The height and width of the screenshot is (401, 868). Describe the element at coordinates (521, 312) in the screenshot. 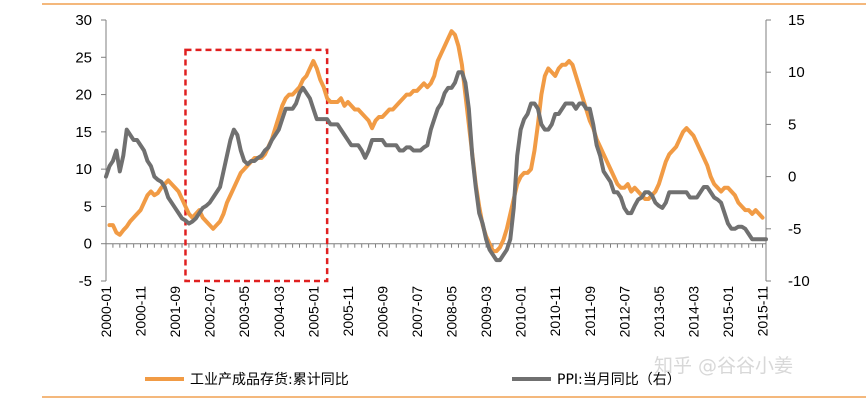

I see `x-tick-label: 2010-01` at that location.